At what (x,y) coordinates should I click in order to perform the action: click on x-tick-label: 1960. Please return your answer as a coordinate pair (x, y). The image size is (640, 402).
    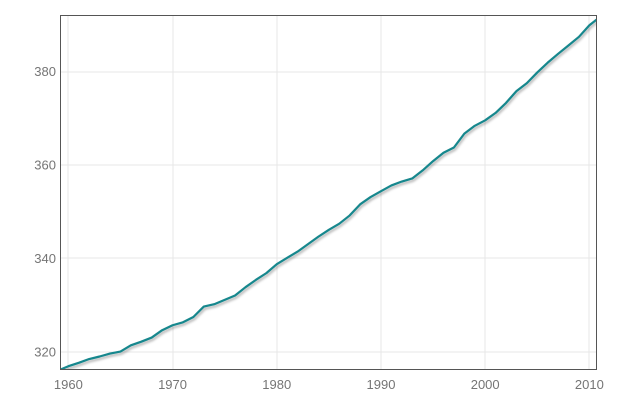
    Looking at the image, I should click on (68, 384).